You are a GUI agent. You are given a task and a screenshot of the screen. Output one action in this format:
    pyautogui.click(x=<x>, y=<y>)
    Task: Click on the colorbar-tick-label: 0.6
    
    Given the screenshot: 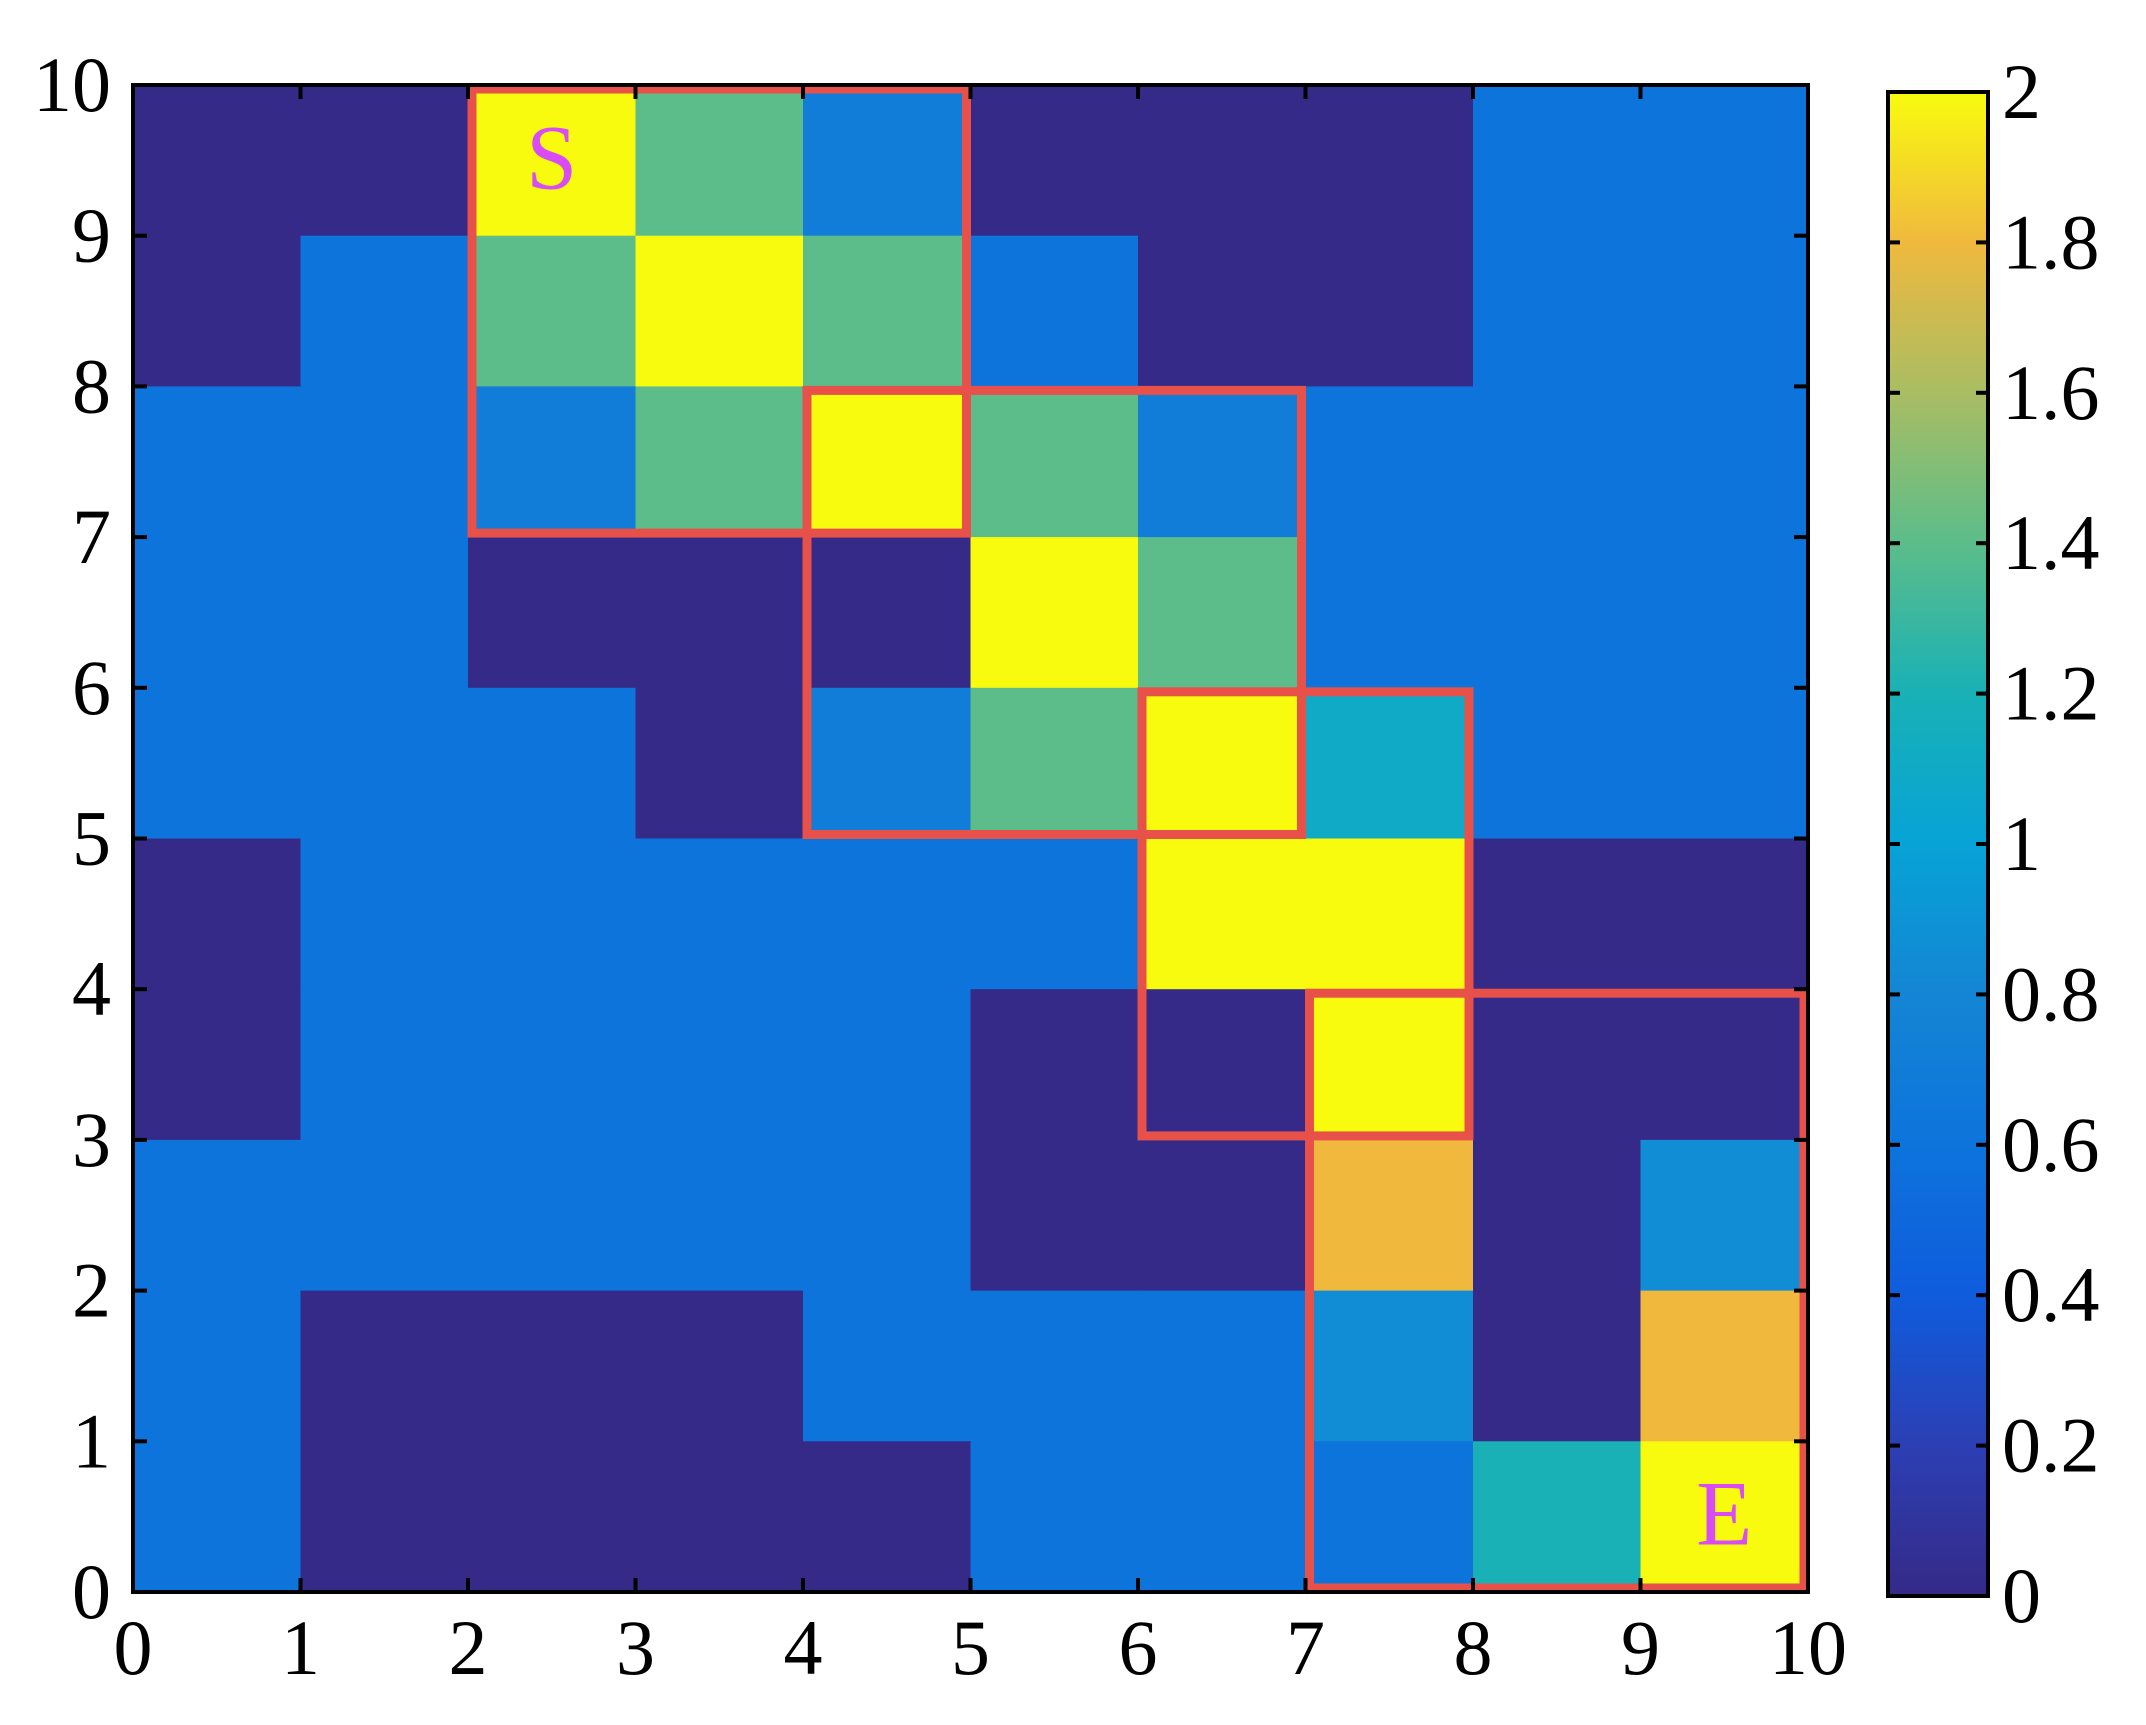 What is the action you would take?
    pyautogui.click(x=2051, y=1144)
    